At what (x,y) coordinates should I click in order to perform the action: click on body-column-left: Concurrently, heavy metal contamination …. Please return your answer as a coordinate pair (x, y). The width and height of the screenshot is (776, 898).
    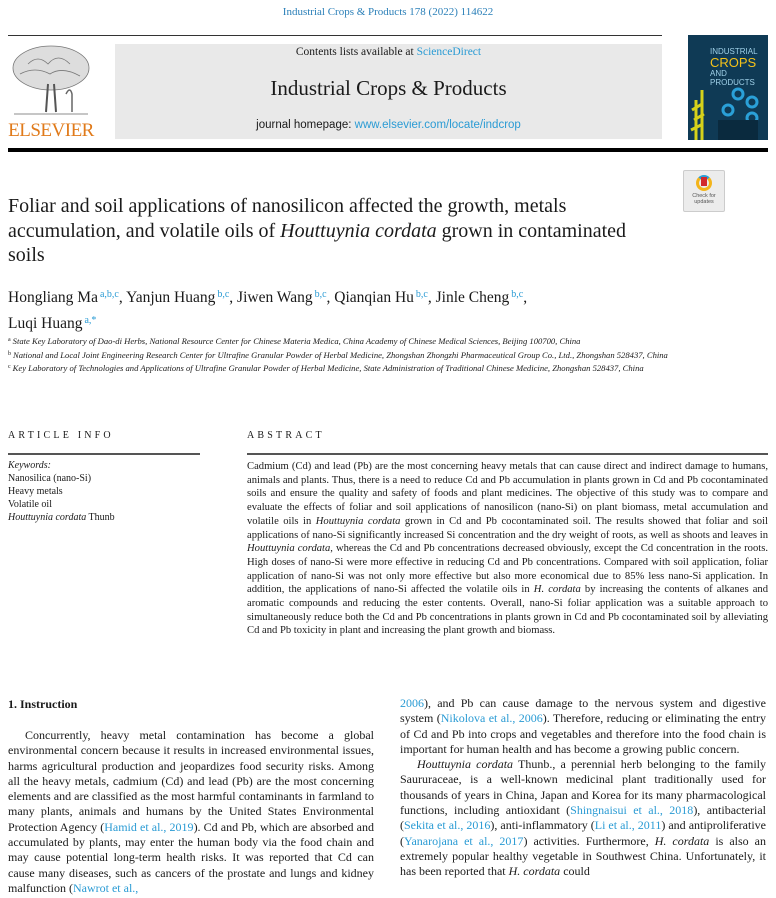
    Looking at the image, I should click on (191, 812).